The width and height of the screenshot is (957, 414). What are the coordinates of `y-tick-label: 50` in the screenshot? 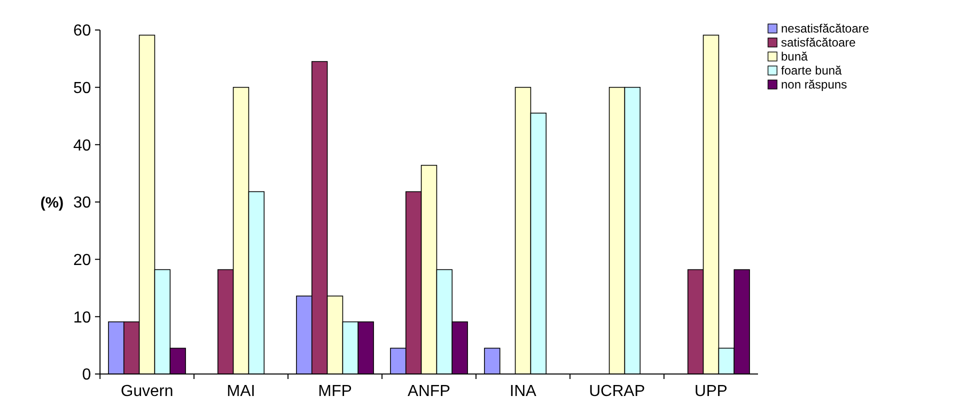 It's located at (82, 88).